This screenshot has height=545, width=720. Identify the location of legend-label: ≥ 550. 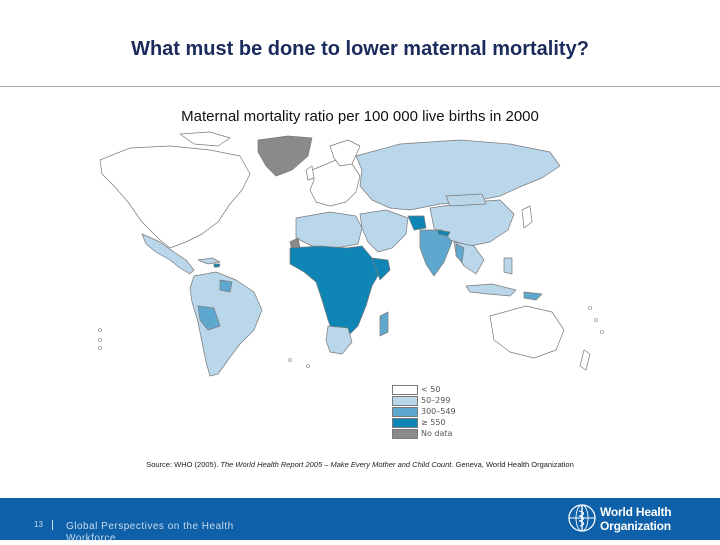
(433, 422).